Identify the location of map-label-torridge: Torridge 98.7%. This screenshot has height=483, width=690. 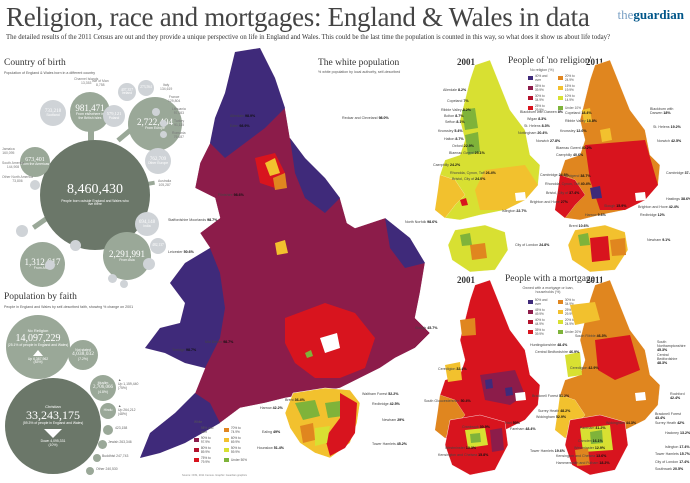
(184, 350).